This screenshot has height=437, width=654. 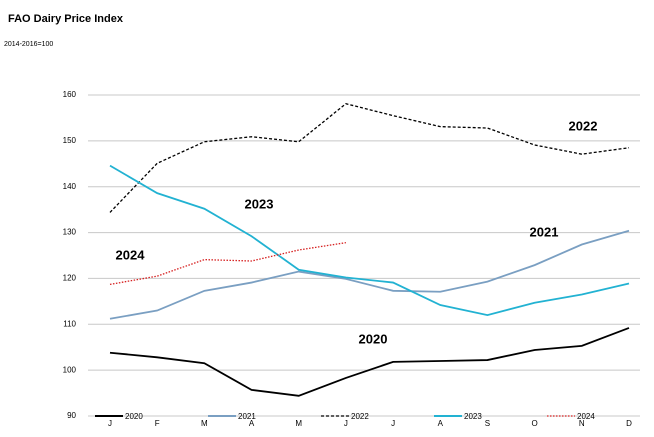 What do you see at coordinates (544, 231) in the screenshot?
I see `annotation: 2021` at bounding box center [544, 231].